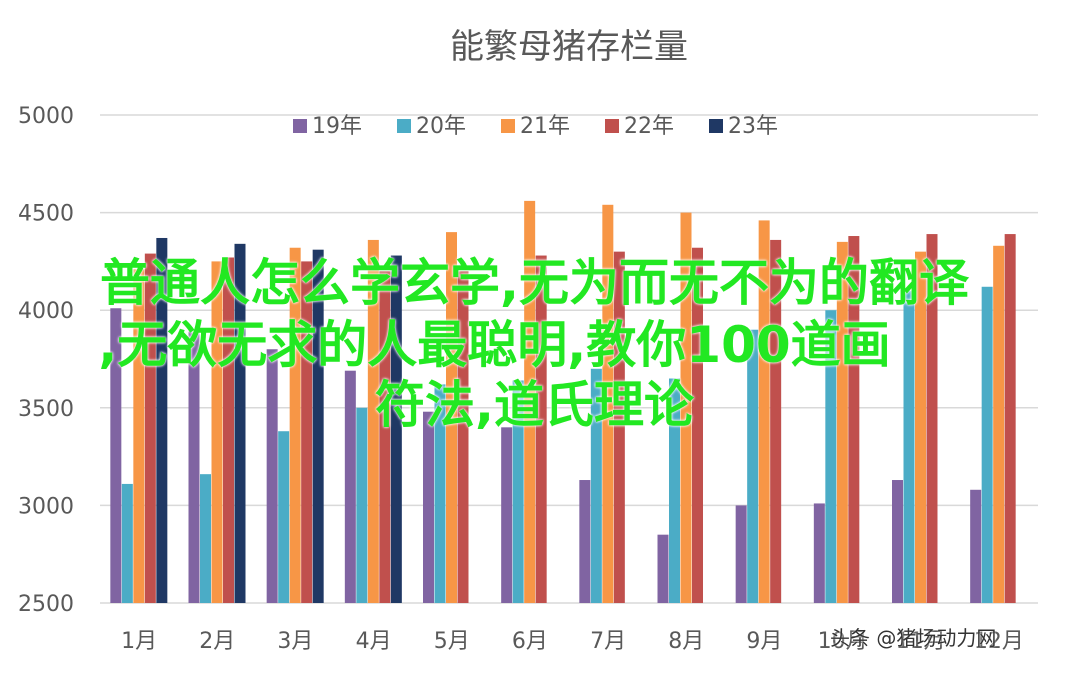  Describe the element at coordinates (541, 429) in the screenshot. I see `bar-22年-6月` at that location.